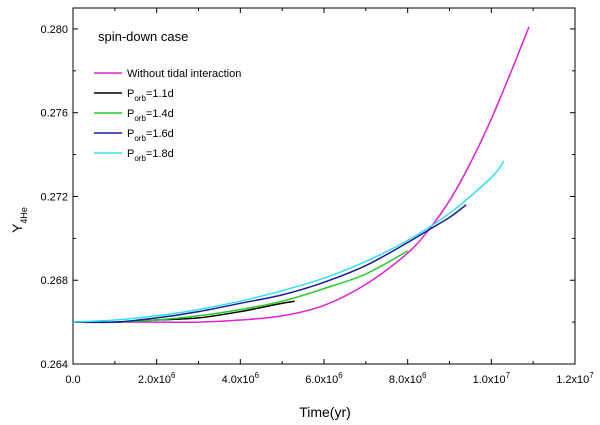  What do you see at coordinates (408, 378) in the screenshot?
I see `x-tick-label: 8.0x10⁶` at bounding box center [408, 378].